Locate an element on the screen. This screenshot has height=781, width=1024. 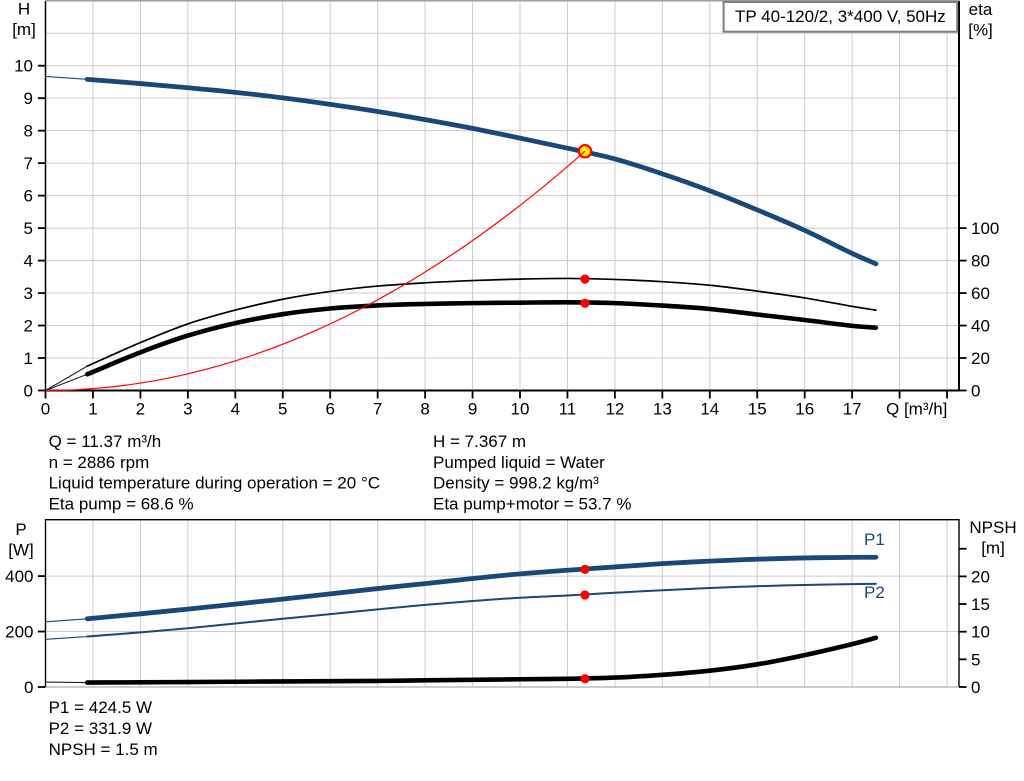
svg-text: H is located at coordinates (24, 9).